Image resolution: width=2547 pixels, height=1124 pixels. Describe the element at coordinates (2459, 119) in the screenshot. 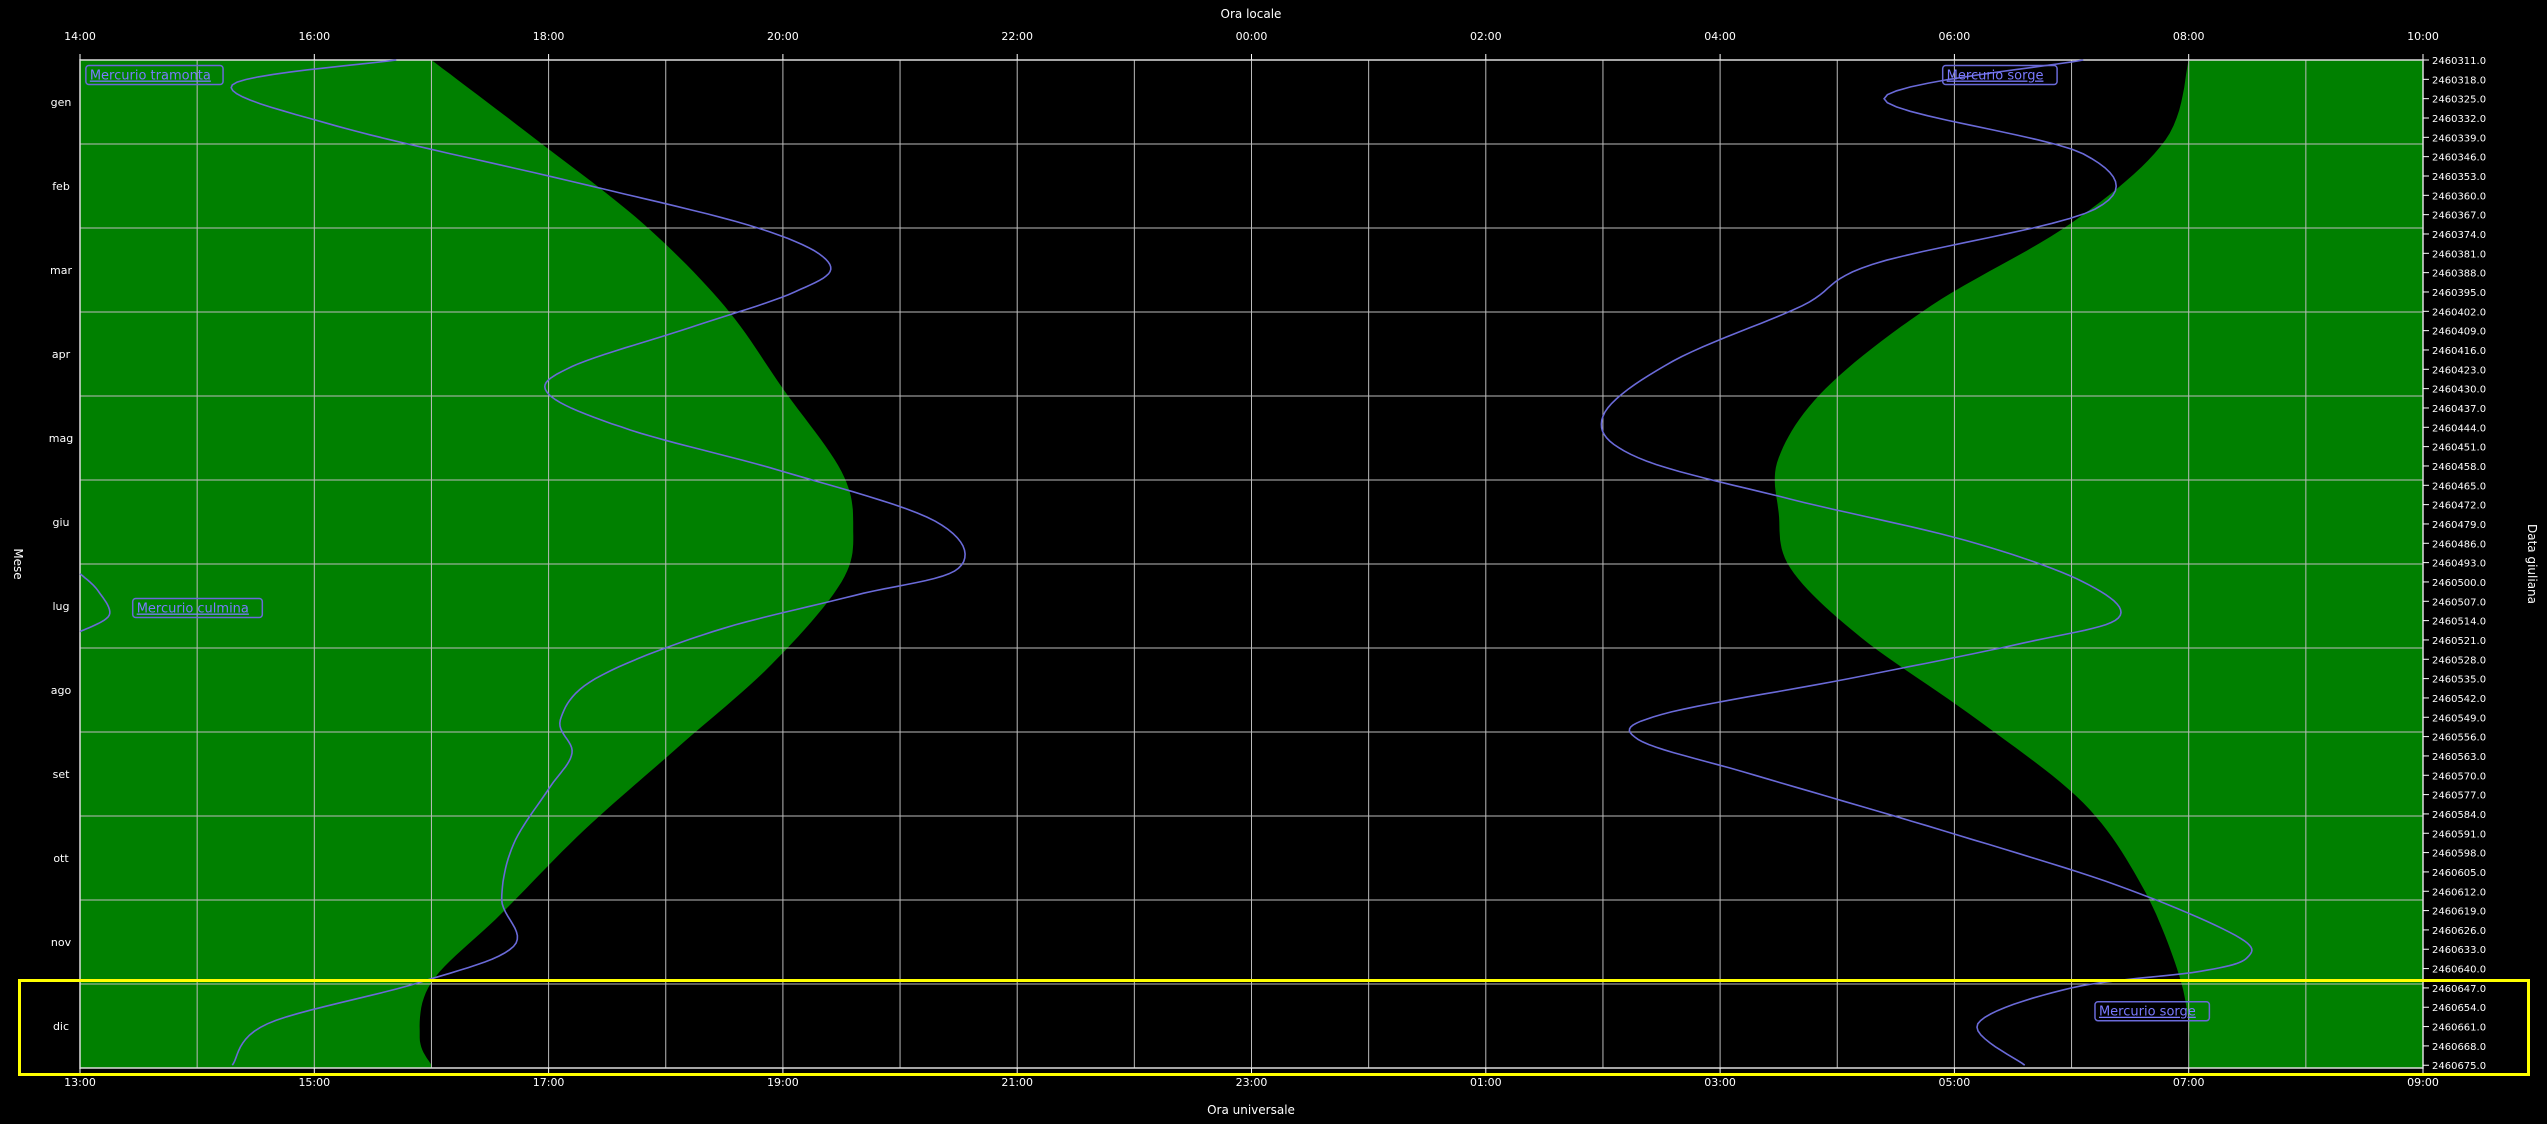

I see `jd-tick-label: 2460332.0` at that location.